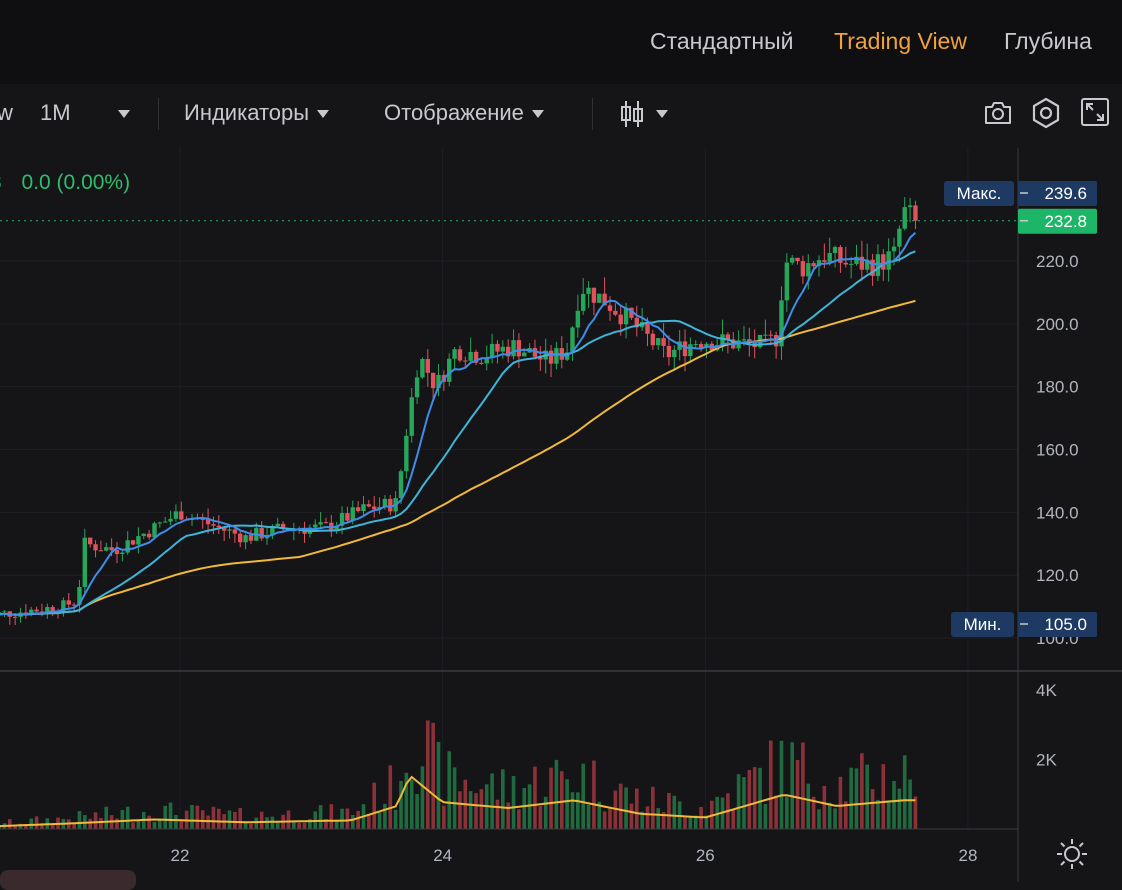 The height and width of the screenshot is (890, 1122). Describe the element at coordinates (1046, 113) in the screenshot. I see `settings-hex-icon` at that location.